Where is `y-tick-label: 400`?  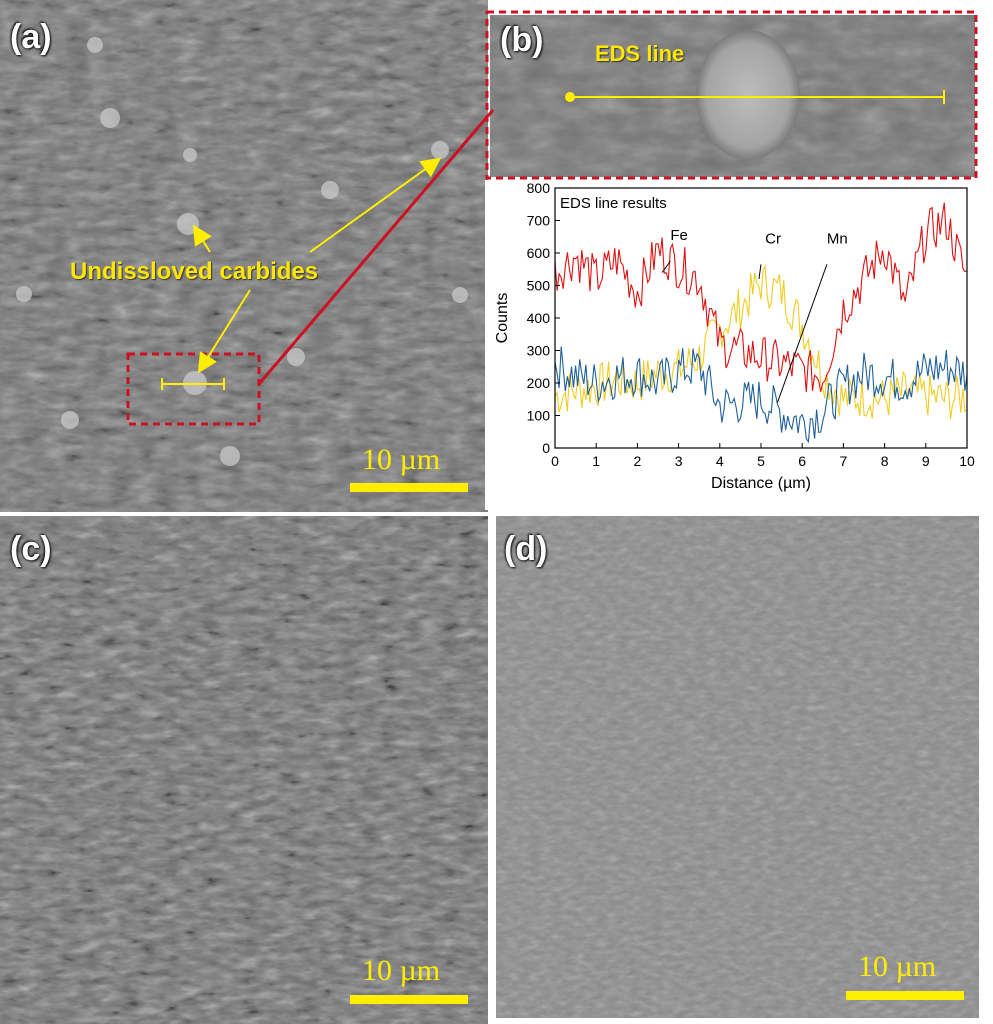 y-tick-label: 400 is located at coordinates (539, 318).